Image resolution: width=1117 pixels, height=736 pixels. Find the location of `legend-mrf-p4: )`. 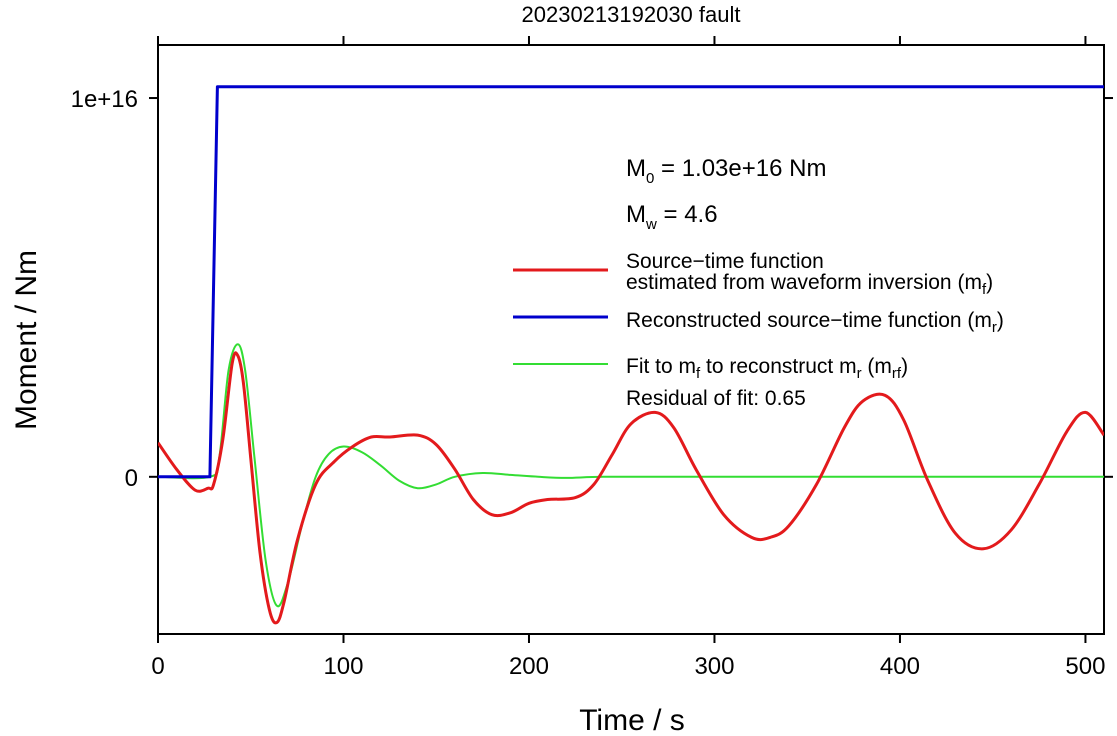

legend-mrf-p4: ) is located at coordinates (904, 366).